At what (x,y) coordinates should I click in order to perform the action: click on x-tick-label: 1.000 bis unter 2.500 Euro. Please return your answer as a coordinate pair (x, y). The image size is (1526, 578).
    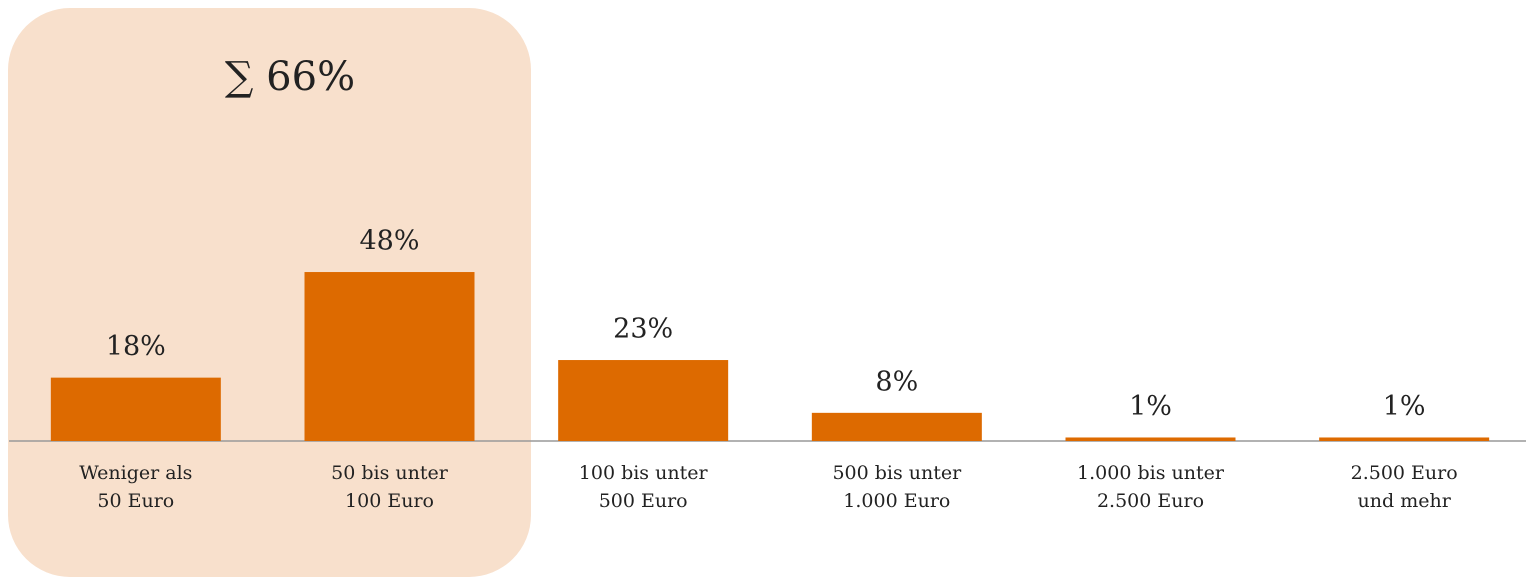
    Looking at the image, I should click on (1151, 487).